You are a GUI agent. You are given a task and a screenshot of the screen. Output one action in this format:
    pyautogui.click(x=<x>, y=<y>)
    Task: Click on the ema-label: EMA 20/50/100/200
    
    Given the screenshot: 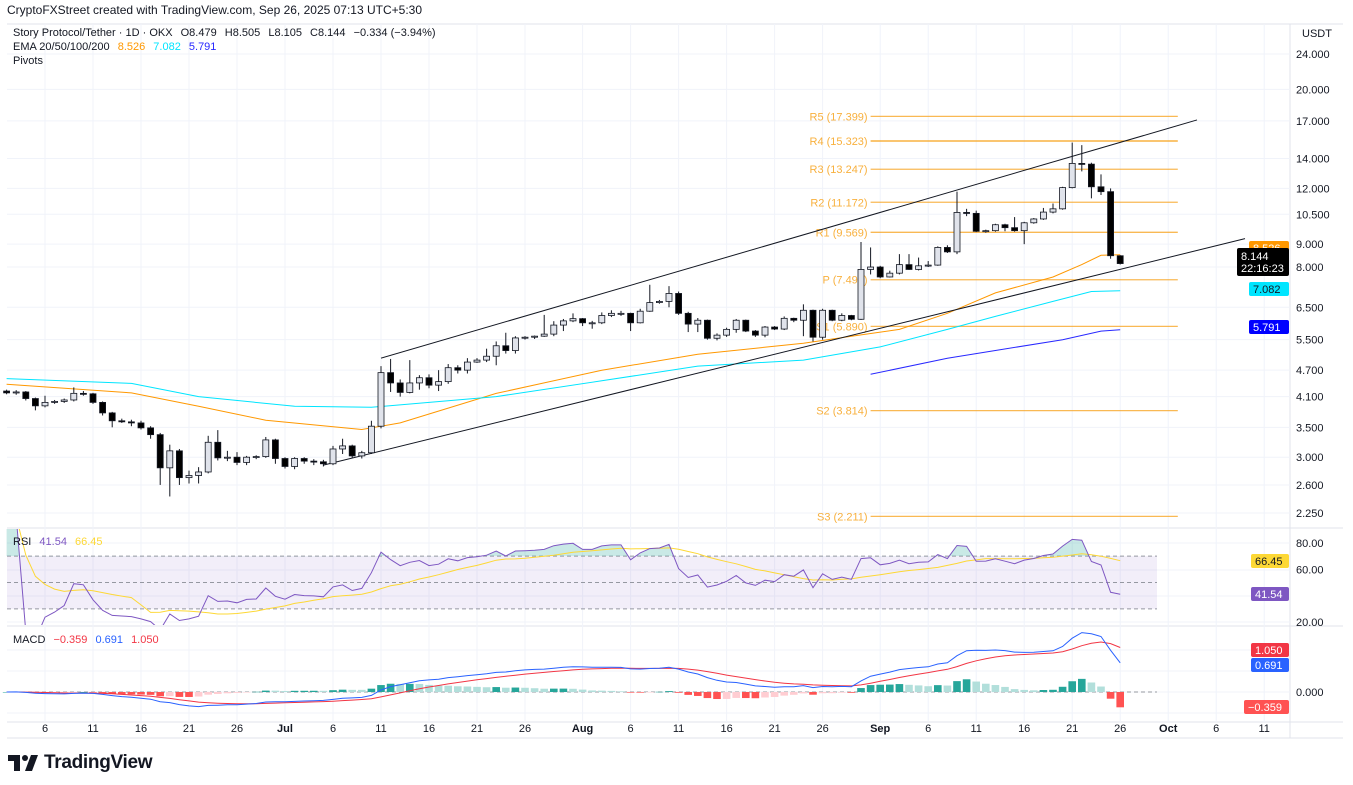 What is the action you would take?
    pyautogui.click(x=61, y=47)
    